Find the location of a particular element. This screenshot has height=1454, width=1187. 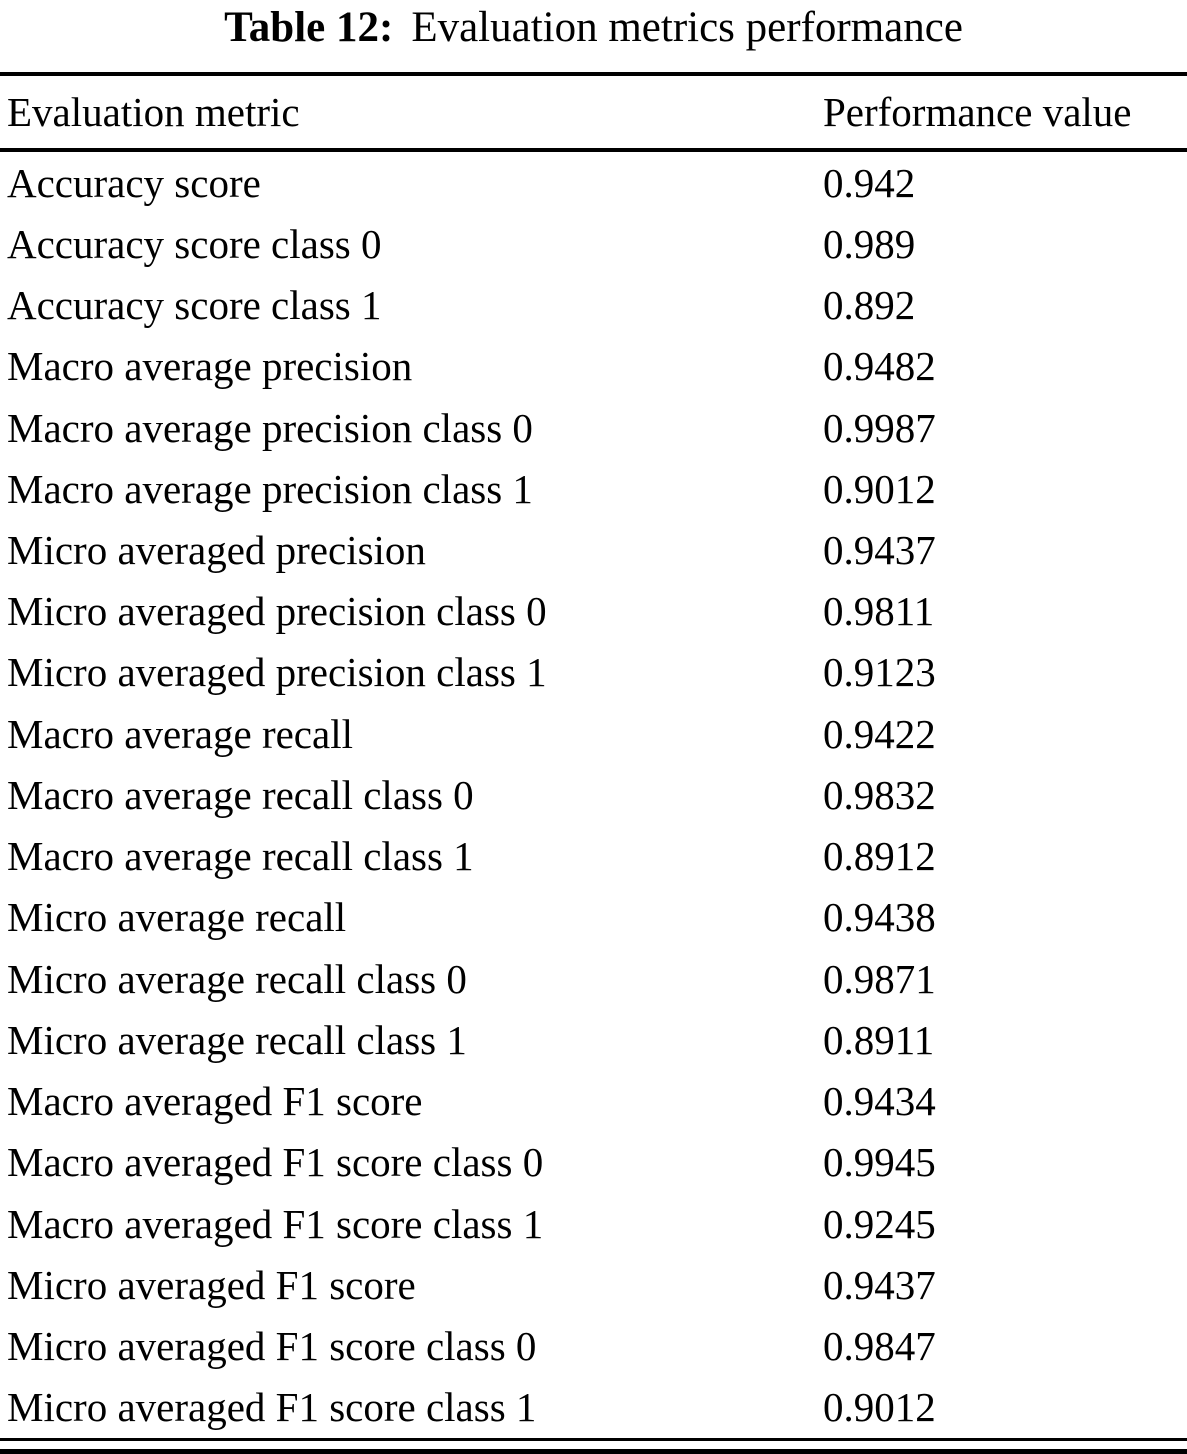

column-header-evaluation-metric: Evaluation metric is located at coordinates (153, 112).